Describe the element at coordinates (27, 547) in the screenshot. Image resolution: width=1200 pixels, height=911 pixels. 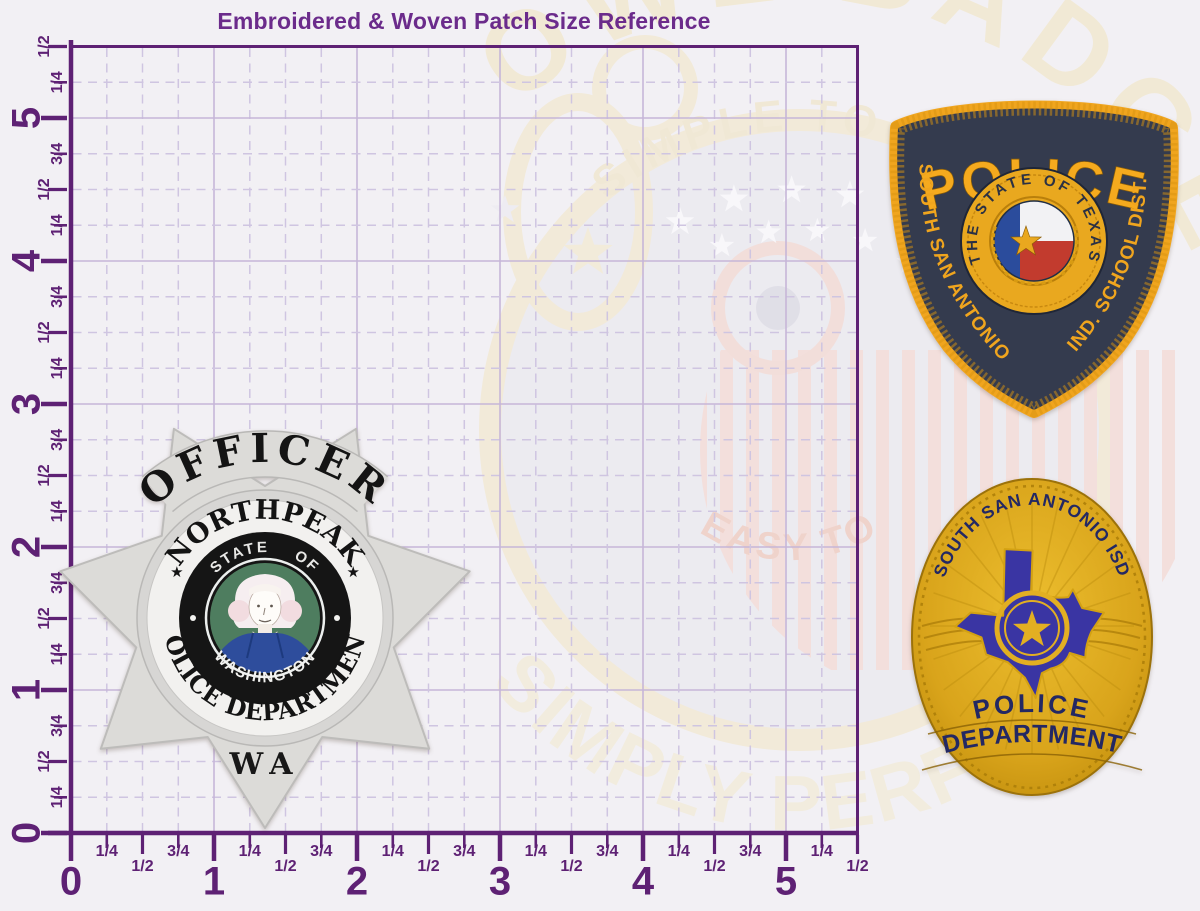
I see `y-axis-label-major: 2` at that location.